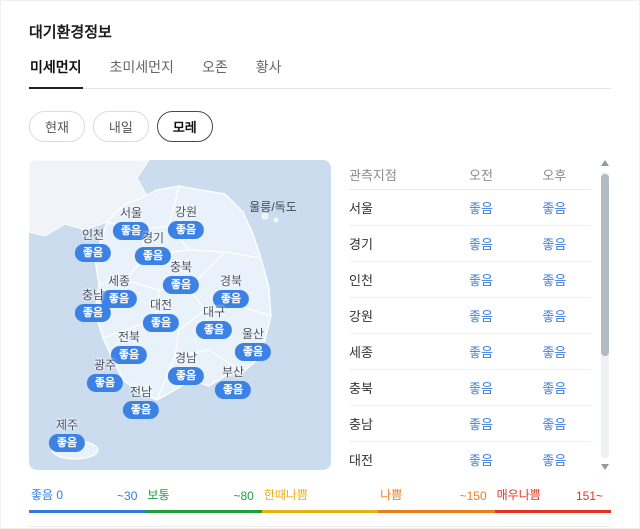 This screenshot has height=529, width=640. I want to click on legend-label: 나쁨, so click(391, 495).